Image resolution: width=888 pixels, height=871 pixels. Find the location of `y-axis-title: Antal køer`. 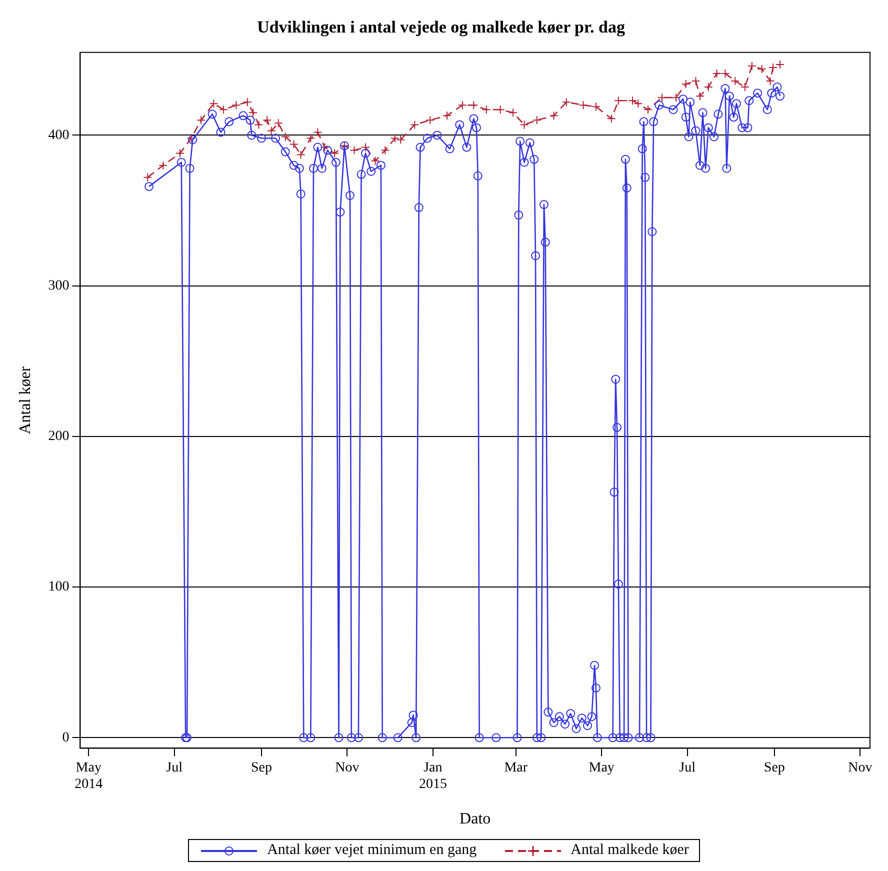

y-axis-title: Antal køer is located at coordinates (25, 400).